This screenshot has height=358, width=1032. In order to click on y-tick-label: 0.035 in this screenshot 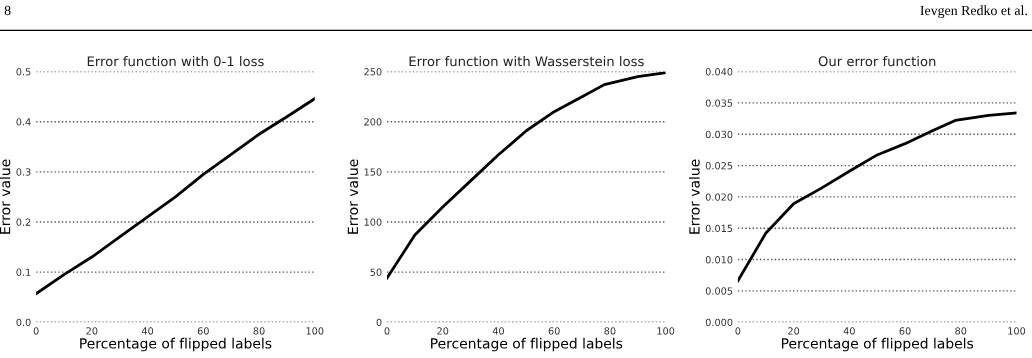, I will do `click(719, 103)`.